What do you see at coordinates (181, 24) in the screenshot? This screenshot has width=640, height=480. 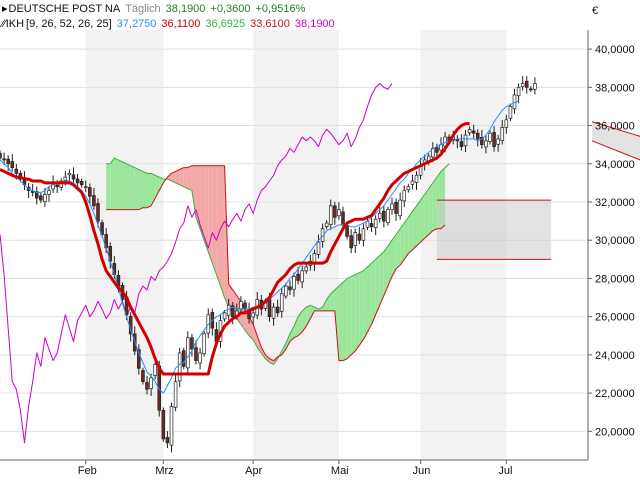 I see `kijun-value: 36,1100` at bounding box center [181, 24].